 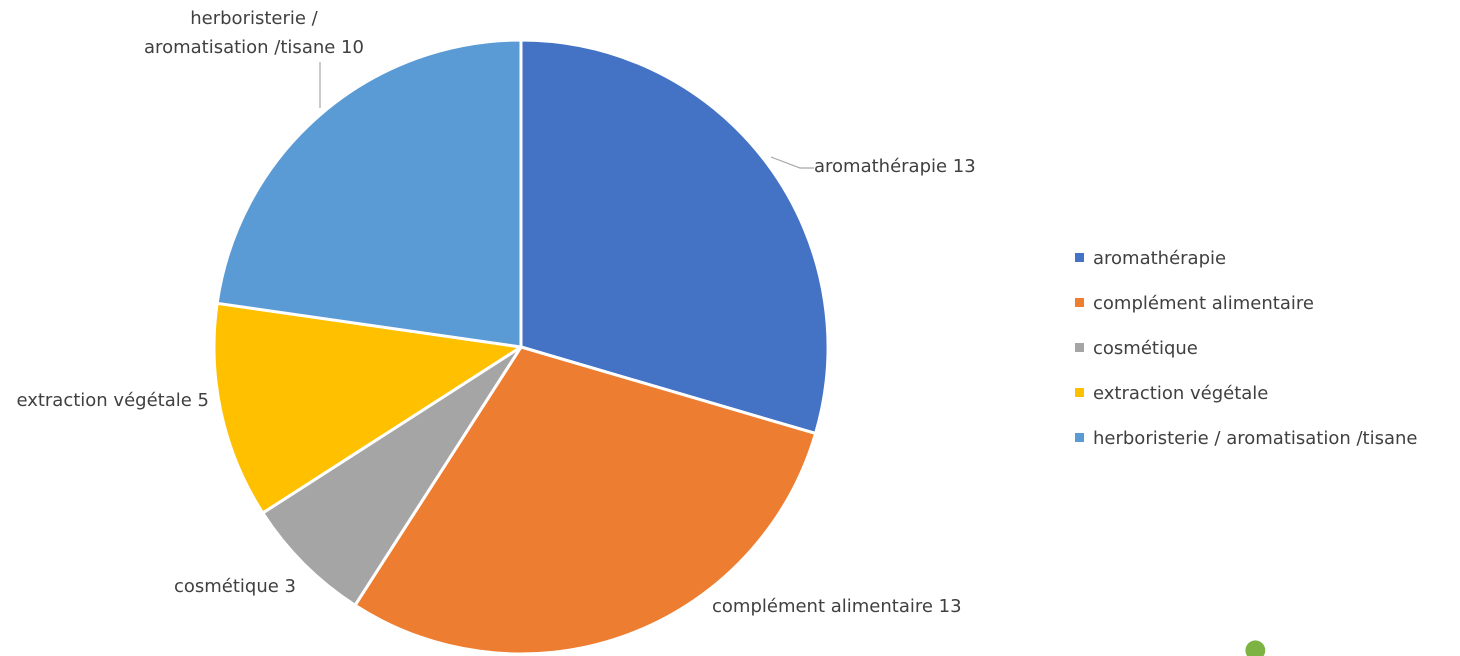 I want to click on data-label-0: aromathérapie 13, so click(x=895, y=166).